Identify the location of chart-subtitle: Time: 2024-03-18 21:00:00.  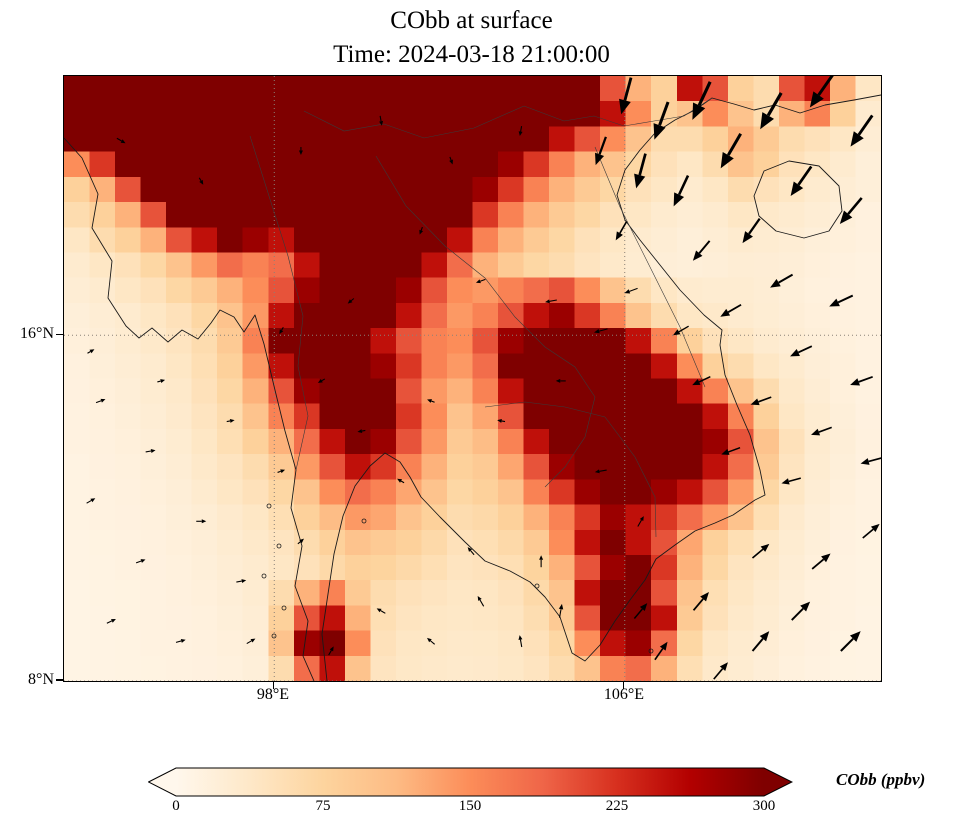
(471, 54).